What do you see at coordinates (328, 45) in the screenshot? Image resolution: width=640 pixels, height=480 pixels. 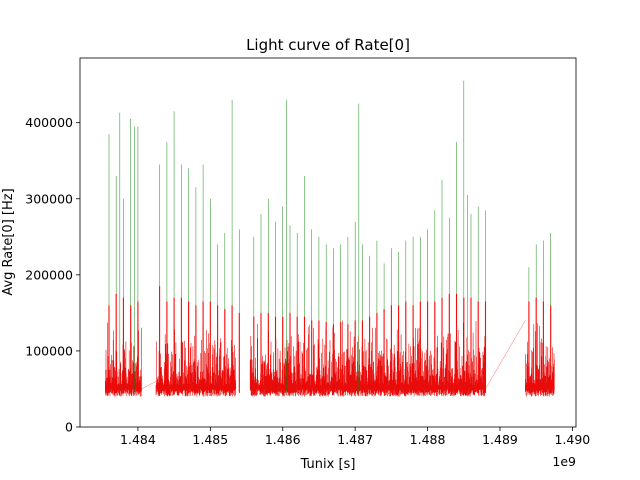 I see `chart-title: Light curve of Rate[0]` at bounding box center [328, 45].